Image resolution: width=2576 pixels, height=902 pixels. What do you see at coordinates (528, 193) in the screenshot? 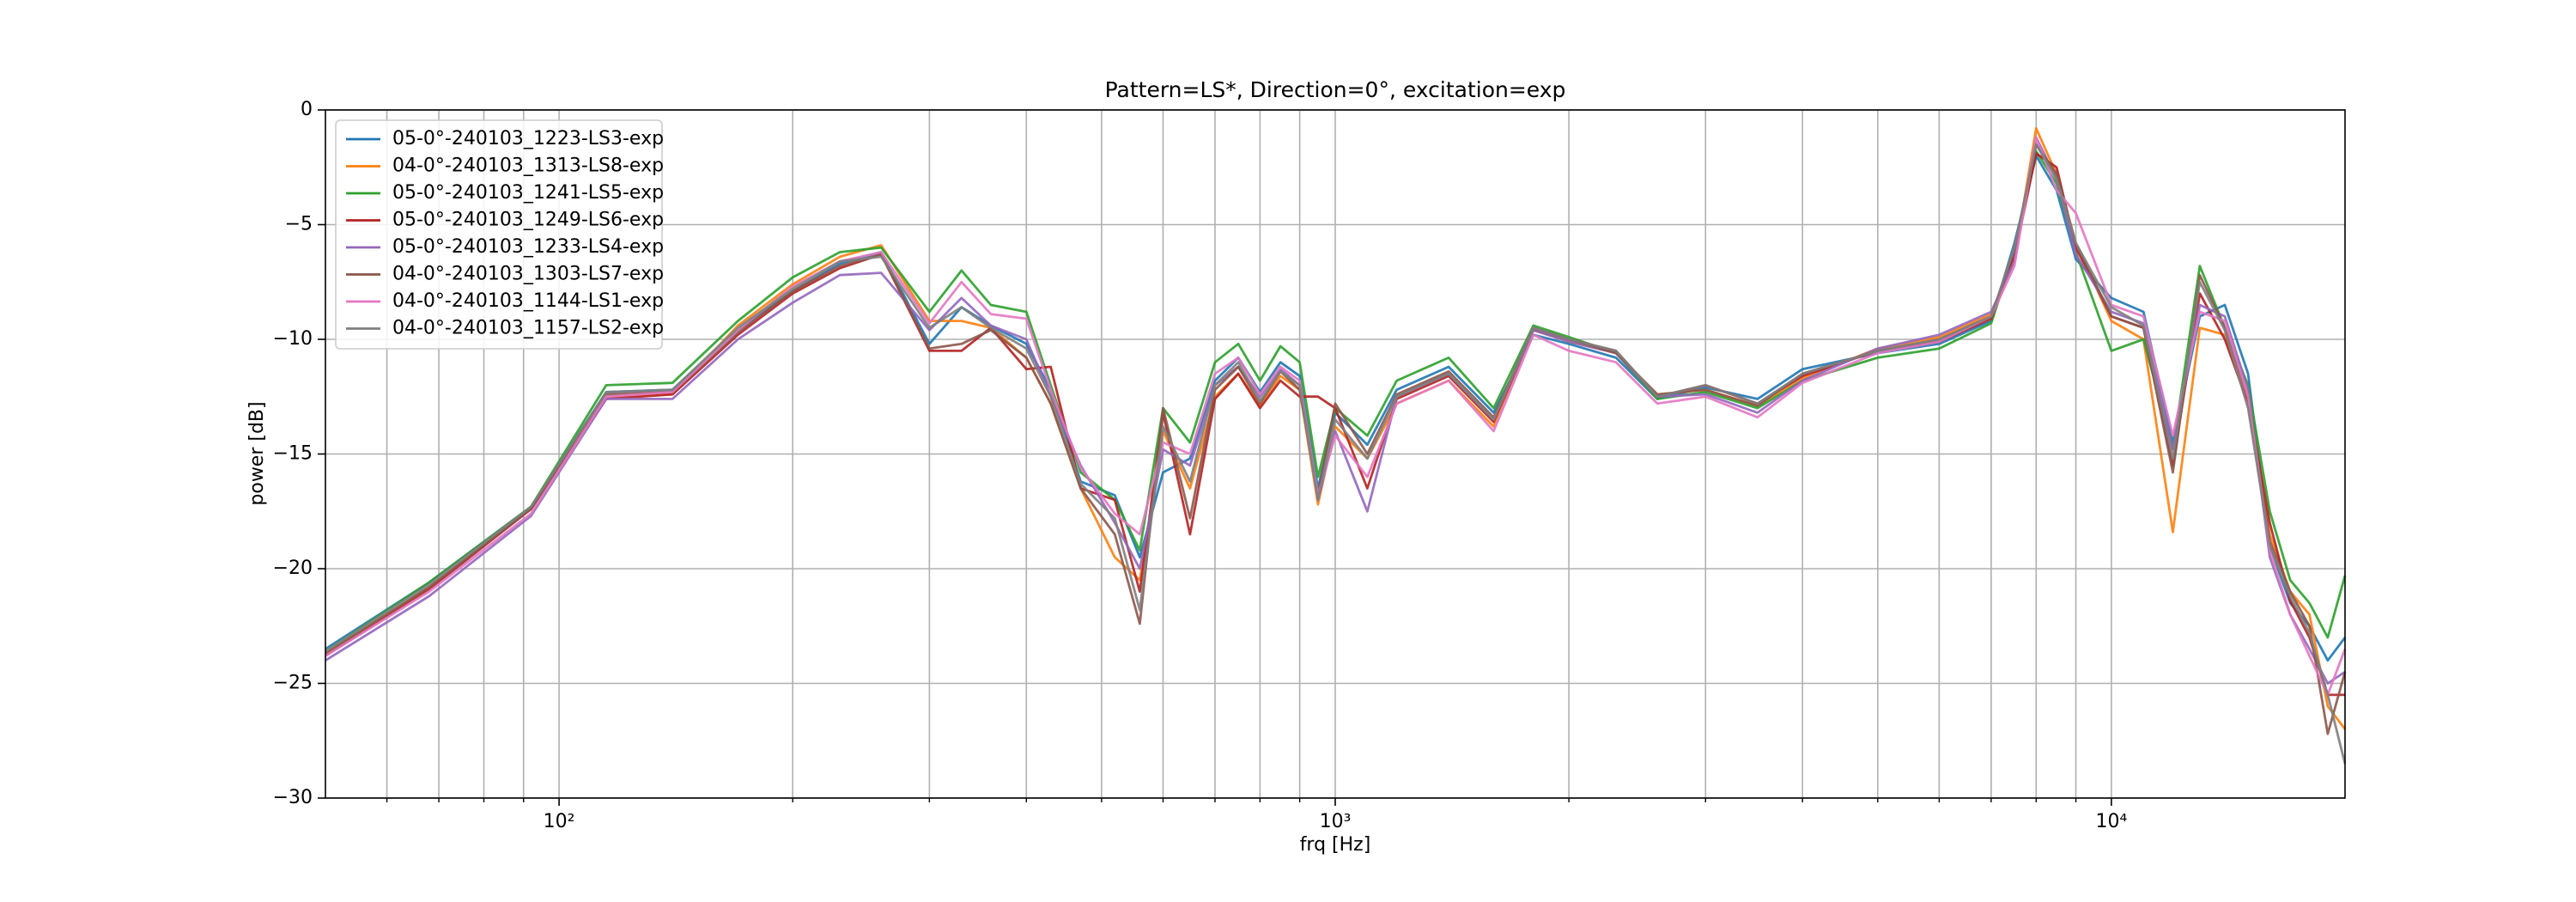
I see `legend-label: 05-0°-240103_1241-LS5-exp` at bounding box center [528, 193].